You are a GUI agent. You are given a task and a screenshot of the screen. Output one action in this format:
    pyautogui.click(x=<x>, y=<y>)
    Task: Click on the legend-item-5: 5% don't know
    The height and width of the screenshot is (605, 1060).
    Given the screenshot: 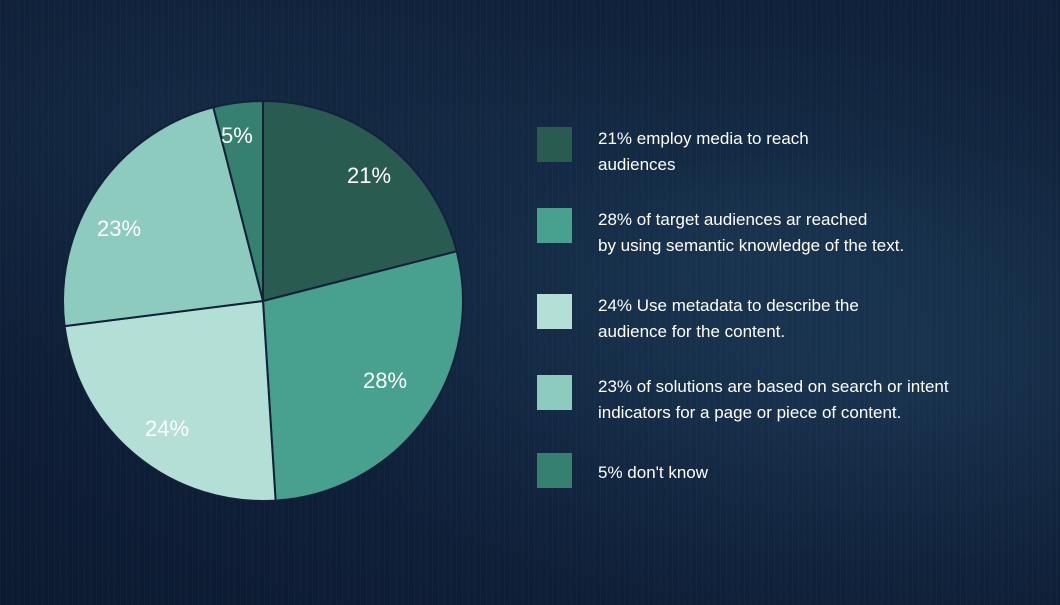 What is the action you would take?
    pyautogui.click(x=622, y=470)
    